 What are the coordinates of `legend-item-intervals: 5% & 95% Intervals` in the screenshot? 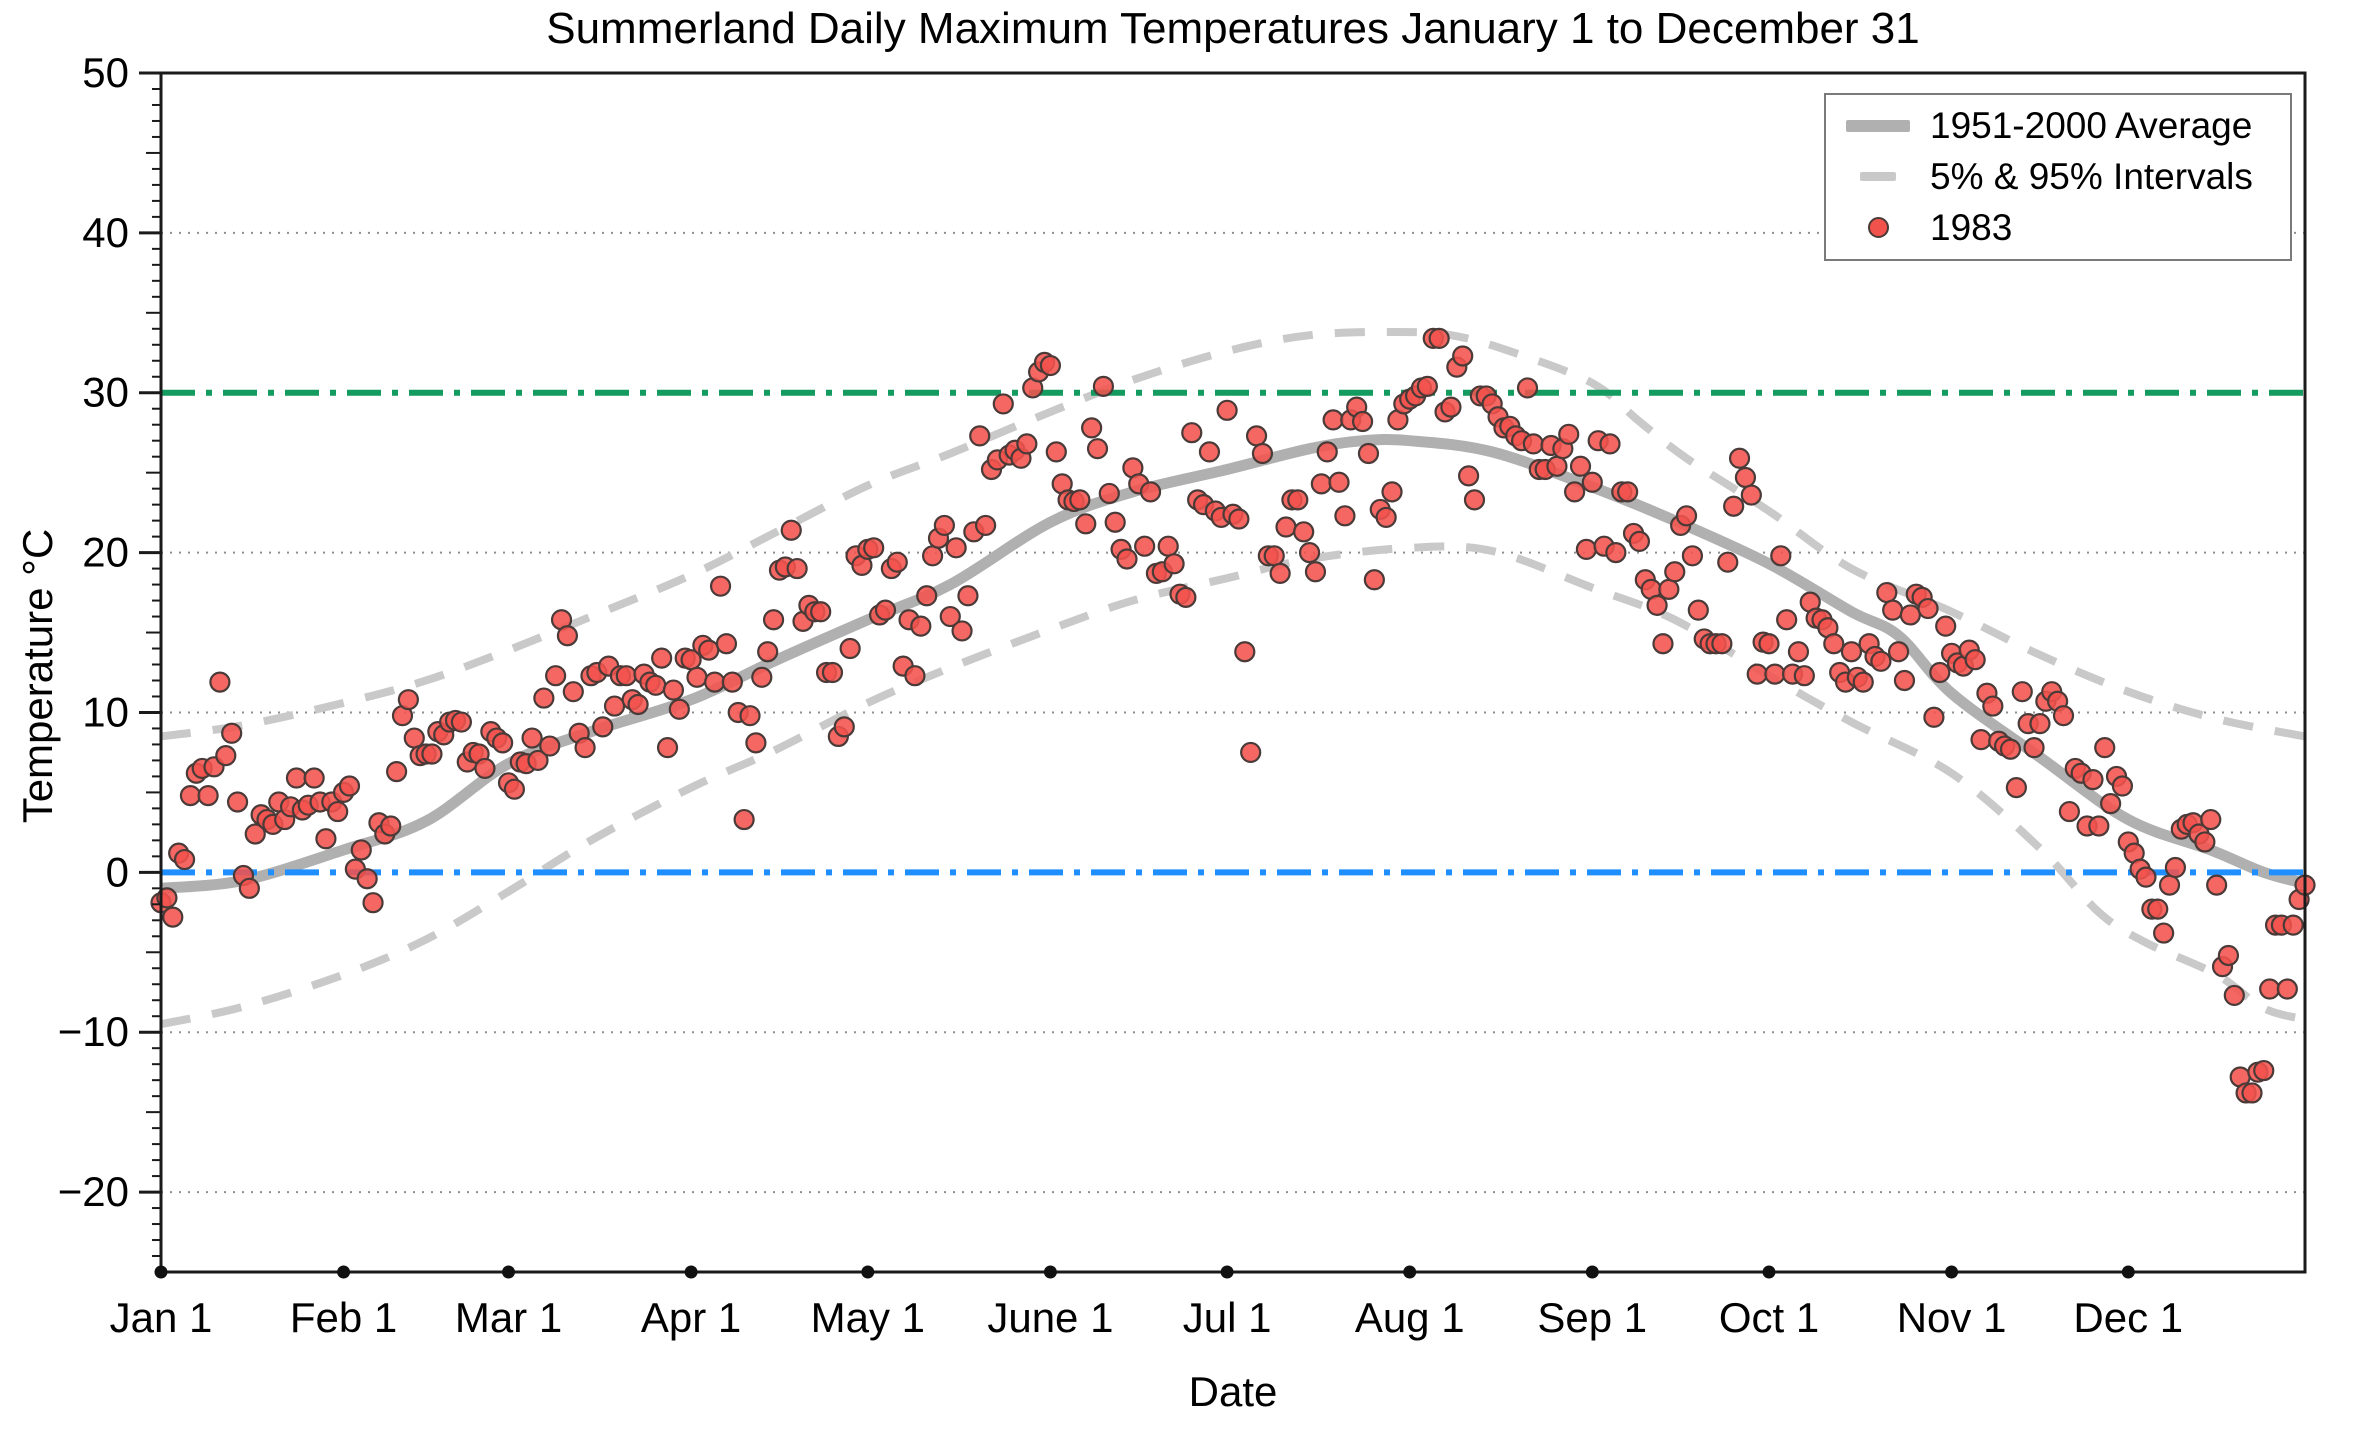 It's located at (2058, 177).